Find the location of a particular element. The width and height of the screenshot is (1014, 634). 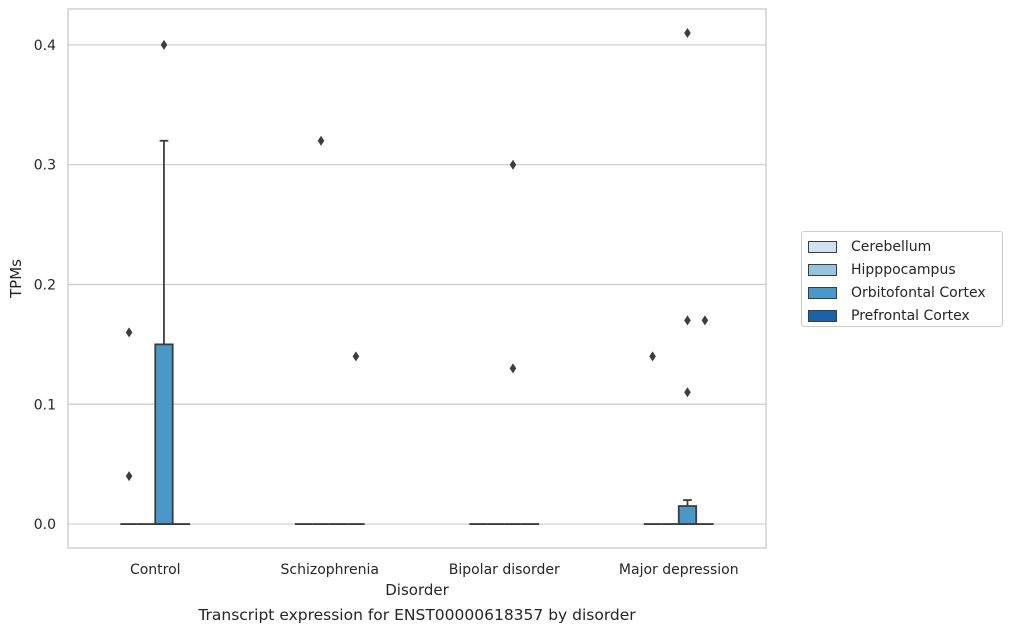

x-tick-label: Bipolar disorder is located at coordinates (504, 570).